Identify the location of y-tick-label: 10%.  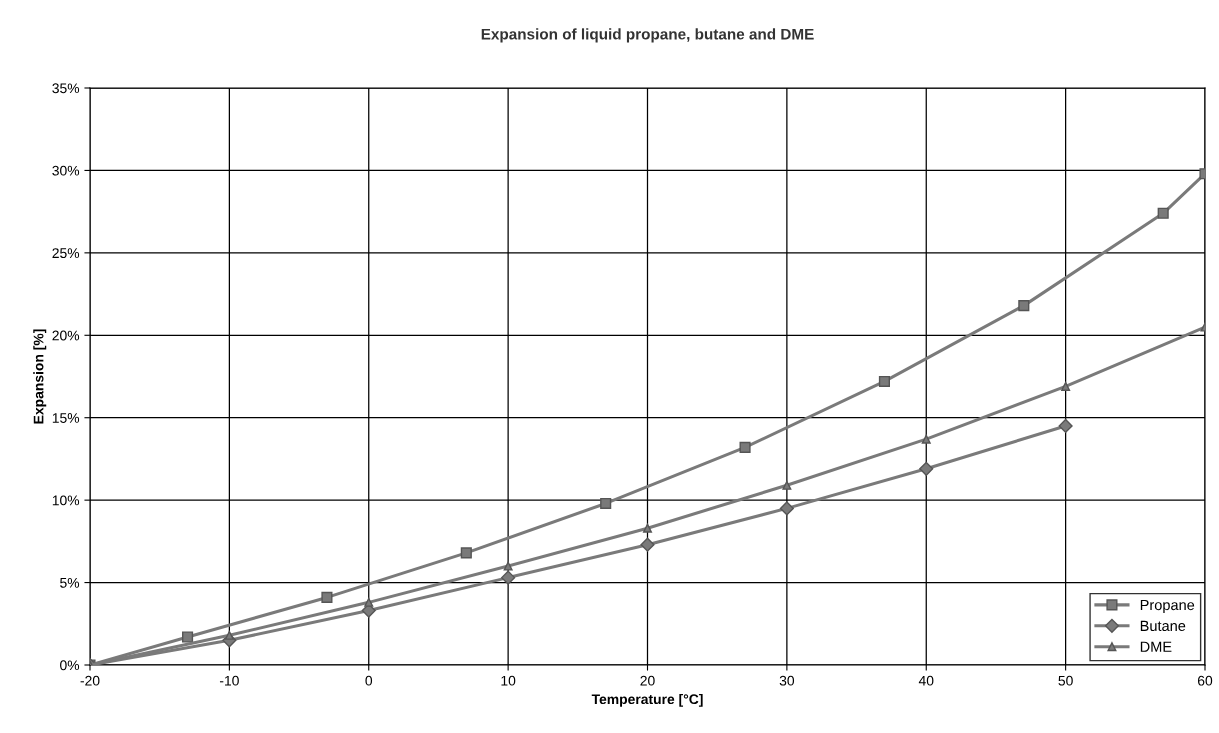
(66, 500).